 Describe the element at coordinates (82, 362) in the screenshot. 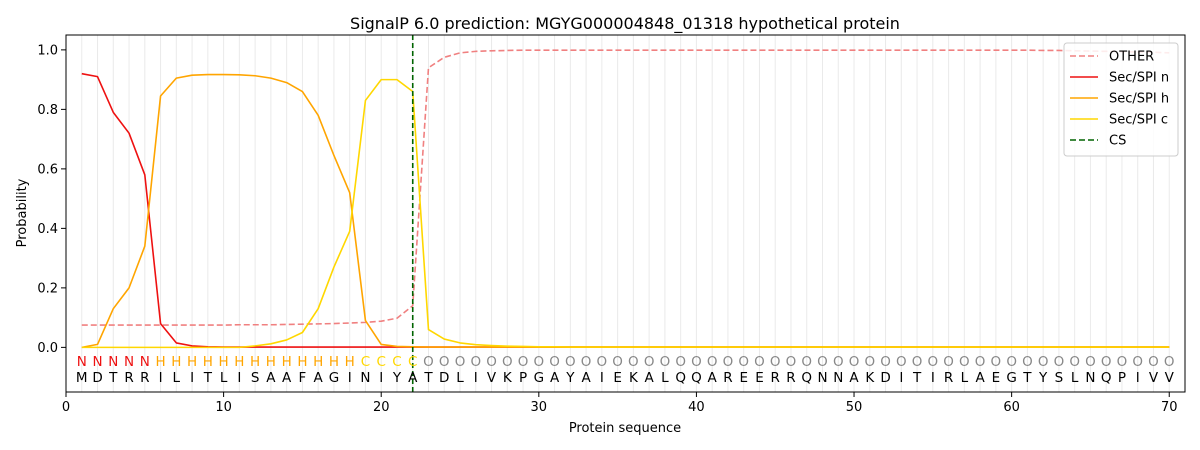

I see `region-label: N` at that location.